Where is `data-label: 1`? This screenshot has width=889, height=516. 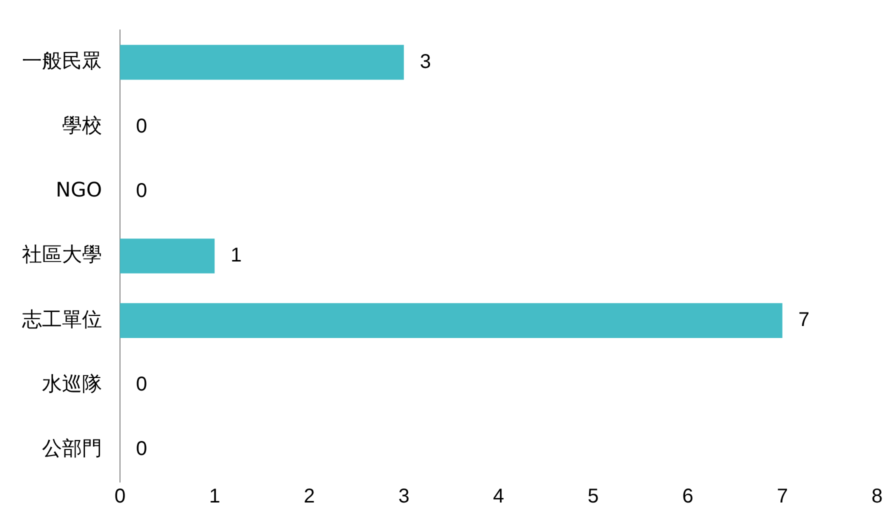
data-label: 1 is located at coordinates (236, 255).